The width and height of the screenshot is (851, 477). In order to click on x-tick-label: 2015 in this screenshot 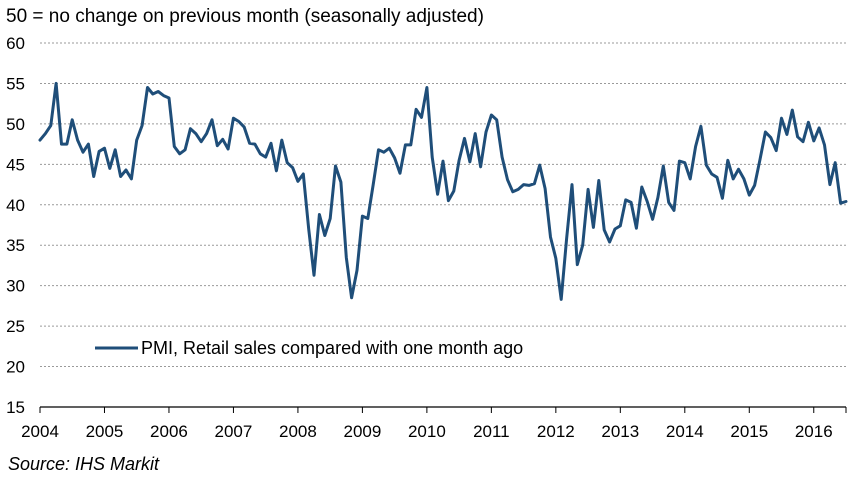, I will do `click(749, 431)`.